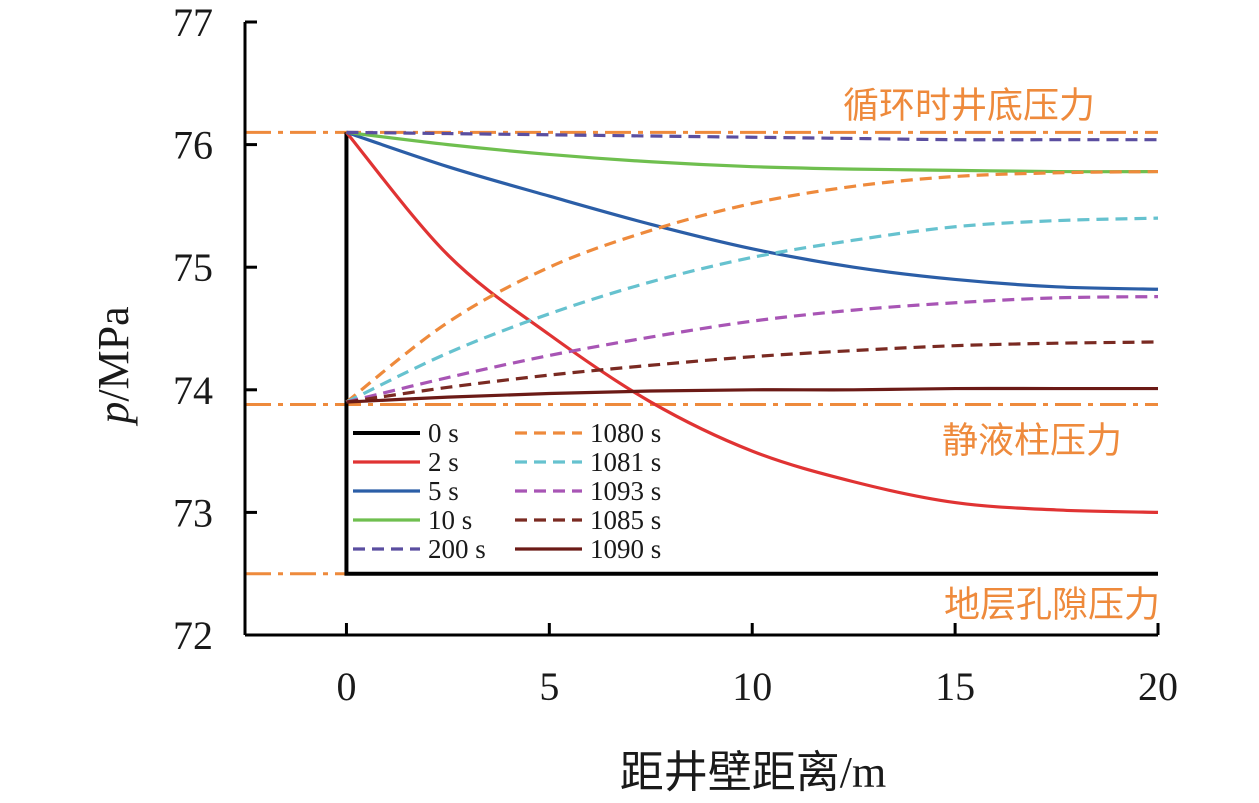 The image size is (1259, 803). I want to click on y-axis-title: p/MPa, so click(113, 366).